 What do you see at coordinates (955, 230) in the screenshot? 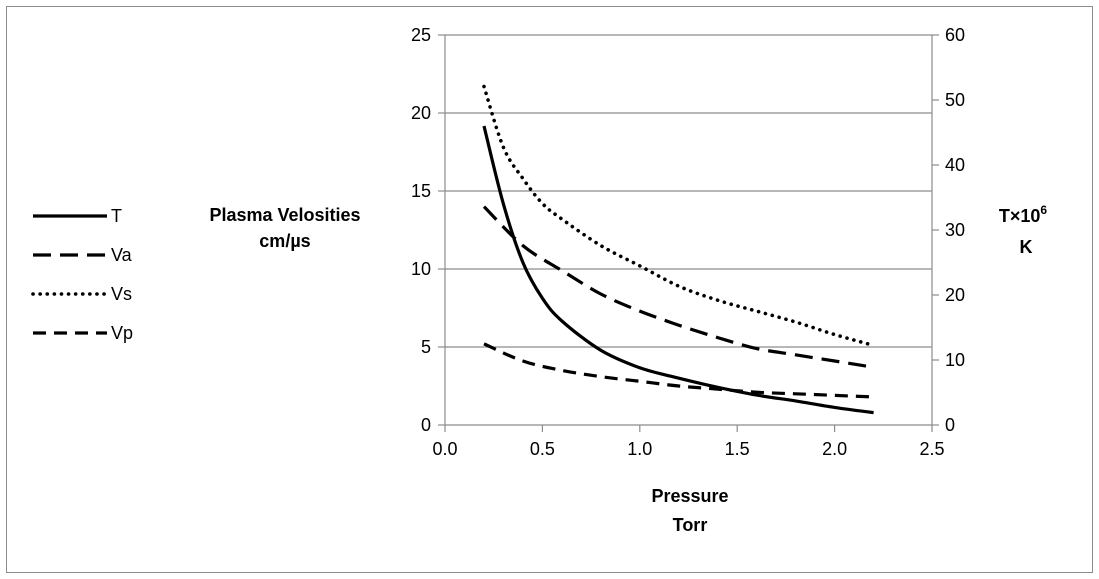
I see `y2-tick-label: 30` at bounding box center [955, 230].